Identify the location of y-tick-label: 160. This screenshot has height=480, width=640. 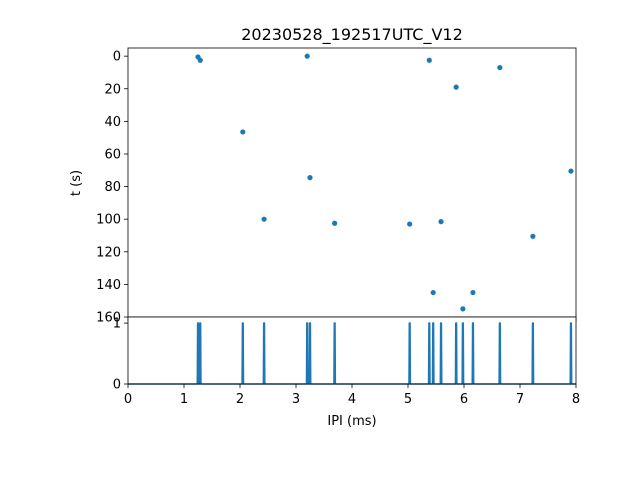
(108, 318).